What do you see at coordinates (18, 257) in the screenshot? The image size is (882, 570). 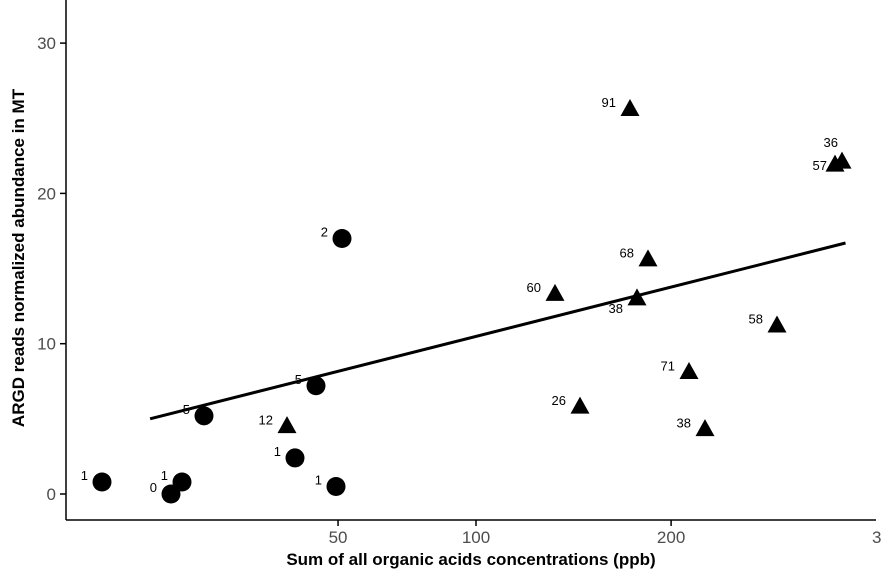 I see `y-axis-title: ARGD reads normalized abundance in MT` at bounding box center [18, 257].